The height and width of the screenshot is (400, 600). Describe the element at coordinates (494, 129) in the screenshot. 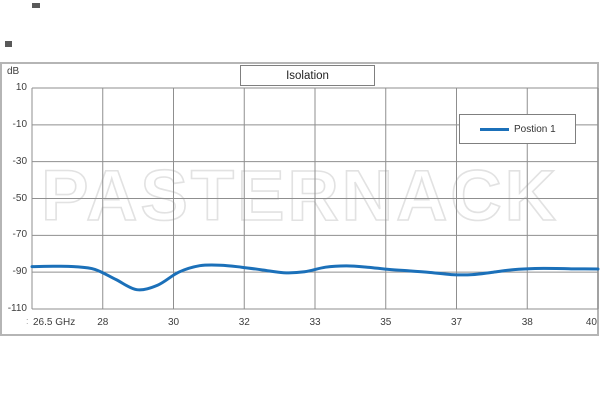

I see `legend-line-swatch` at that location.